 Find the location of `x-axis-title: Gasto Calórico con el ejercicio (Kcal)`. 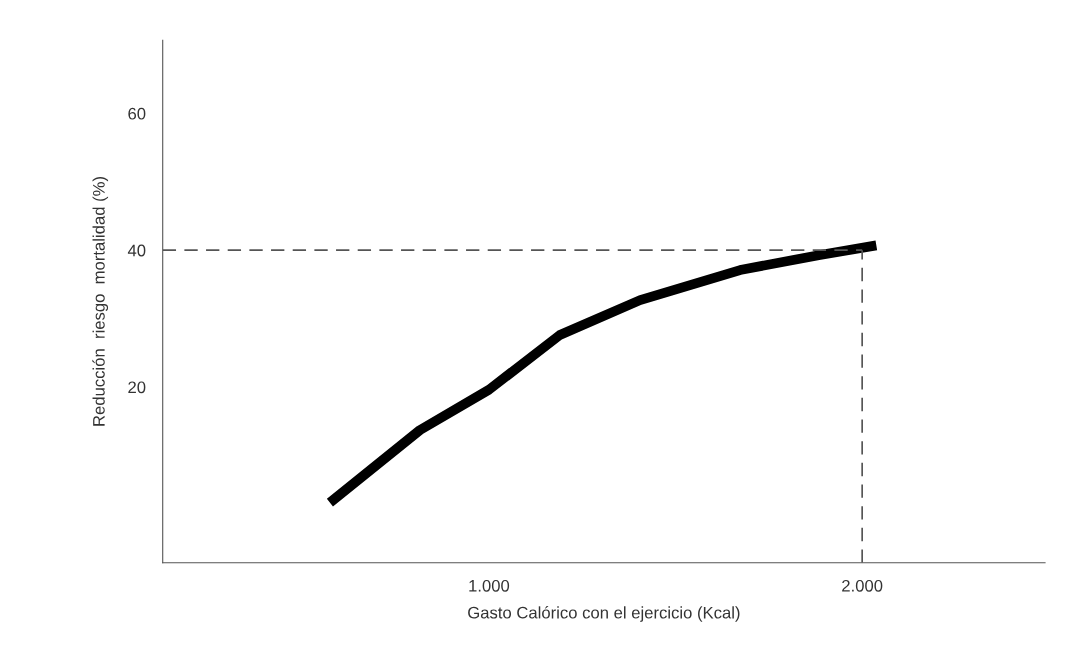

x-axis-title: Gasto Calórico con el ejercicio (Kcal) is located at coordinates (604, 614).